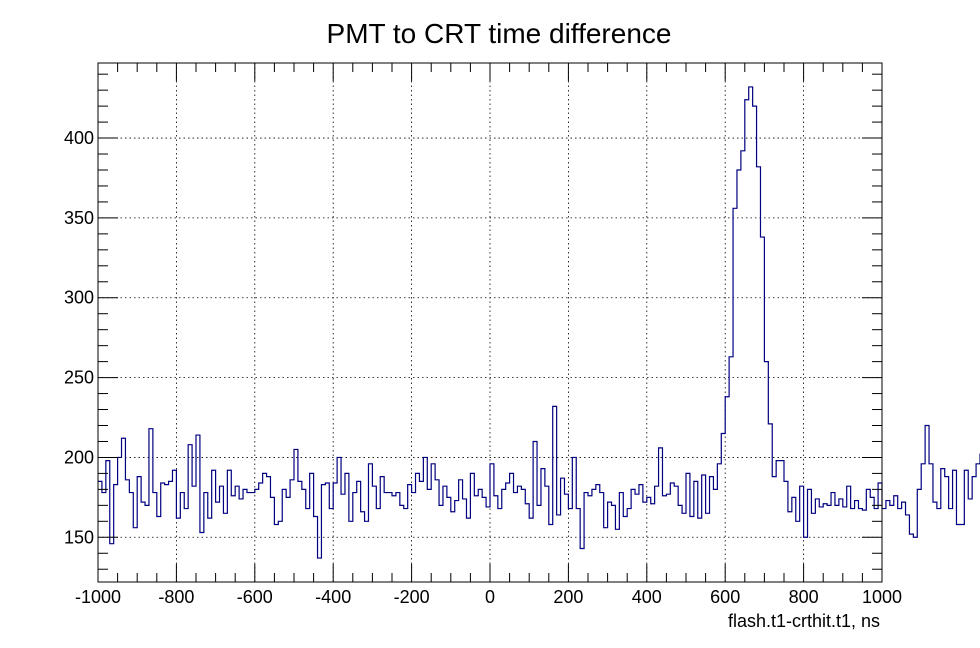  What do you see at coordinates (79, 537) in the screenshot?
I see `y-tick-label: 150` at bounding box center [79, 537].